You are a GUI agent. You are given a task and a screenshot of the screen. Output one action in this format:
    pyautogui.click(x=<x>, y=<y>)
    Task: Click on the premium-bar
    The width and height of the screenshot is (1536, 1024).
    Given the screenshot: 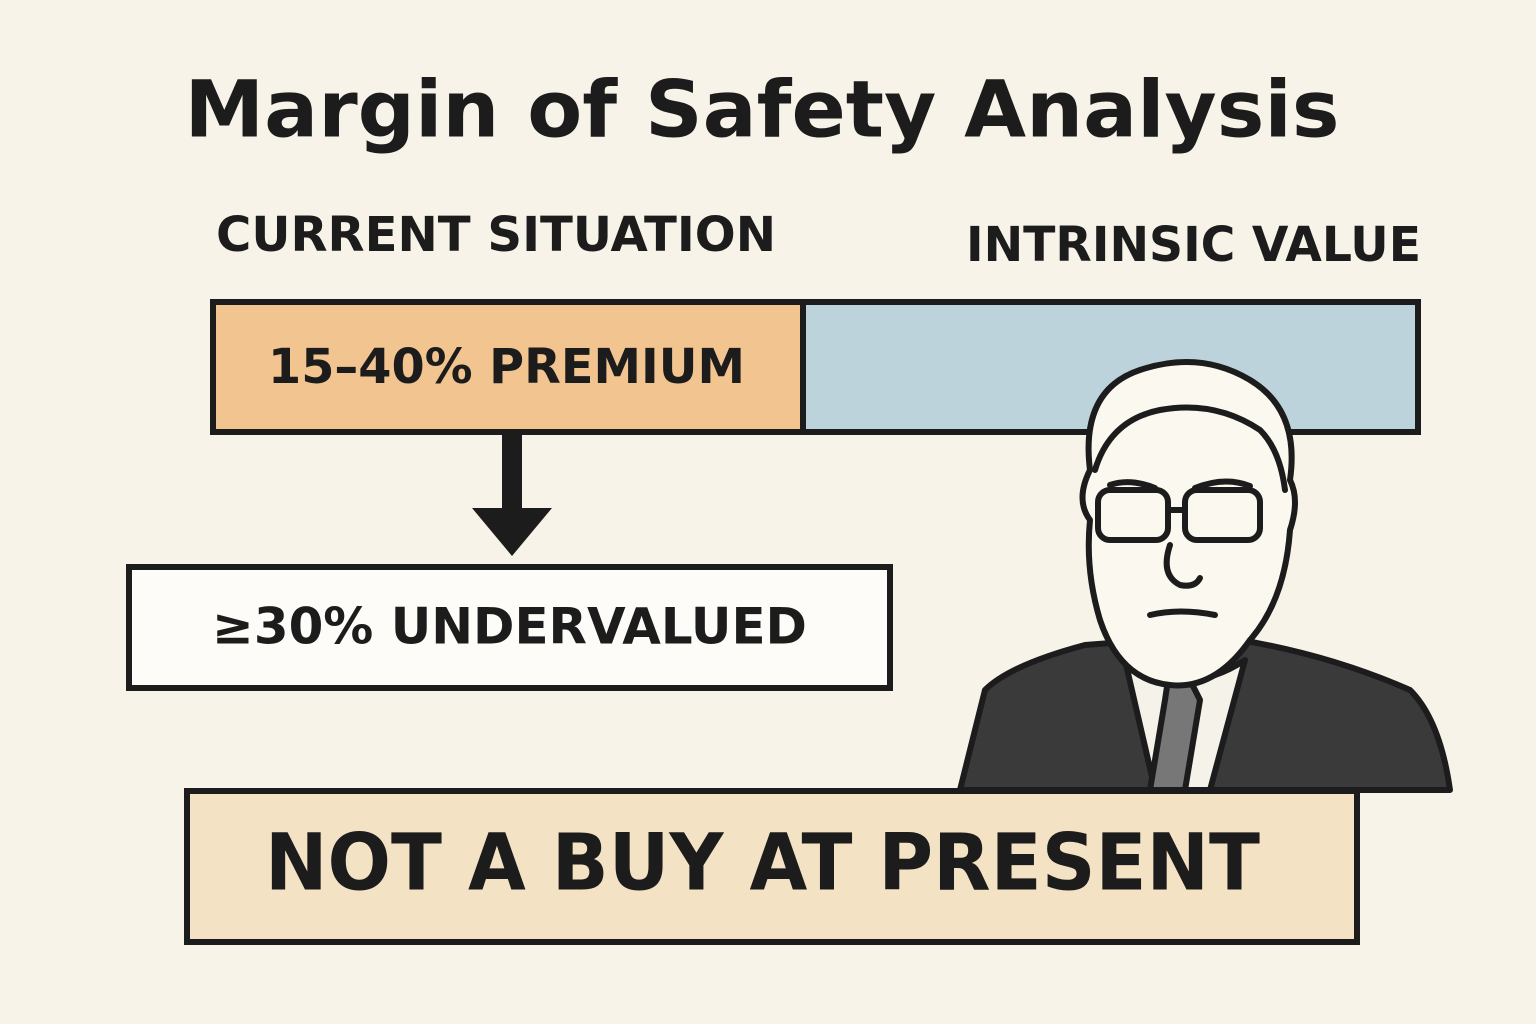 What is the action you would take?
    pyautogui.click(x=508, y=367)
    